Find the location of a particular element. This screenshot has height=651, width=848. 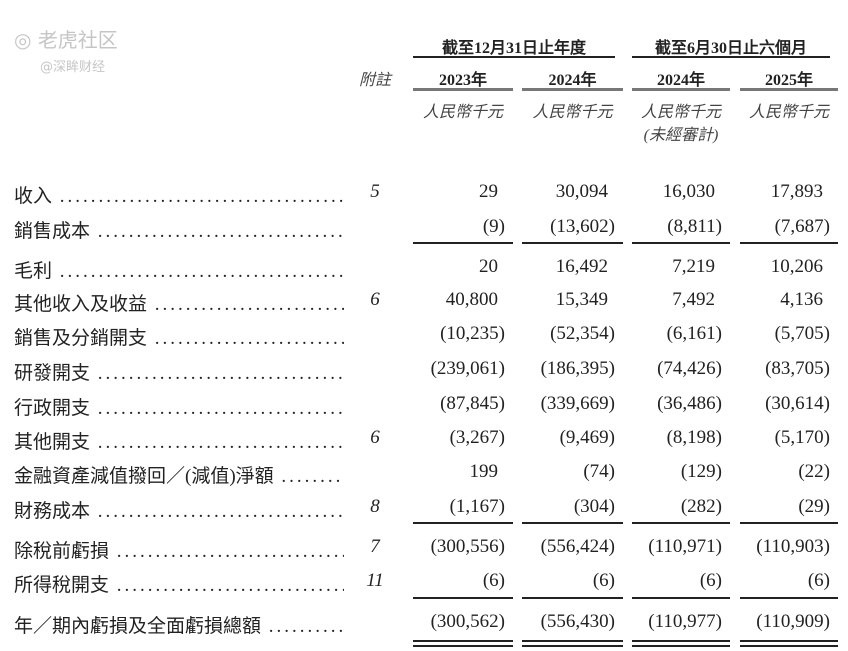

row-value: (300,562) is located at coordinates (467, 621).